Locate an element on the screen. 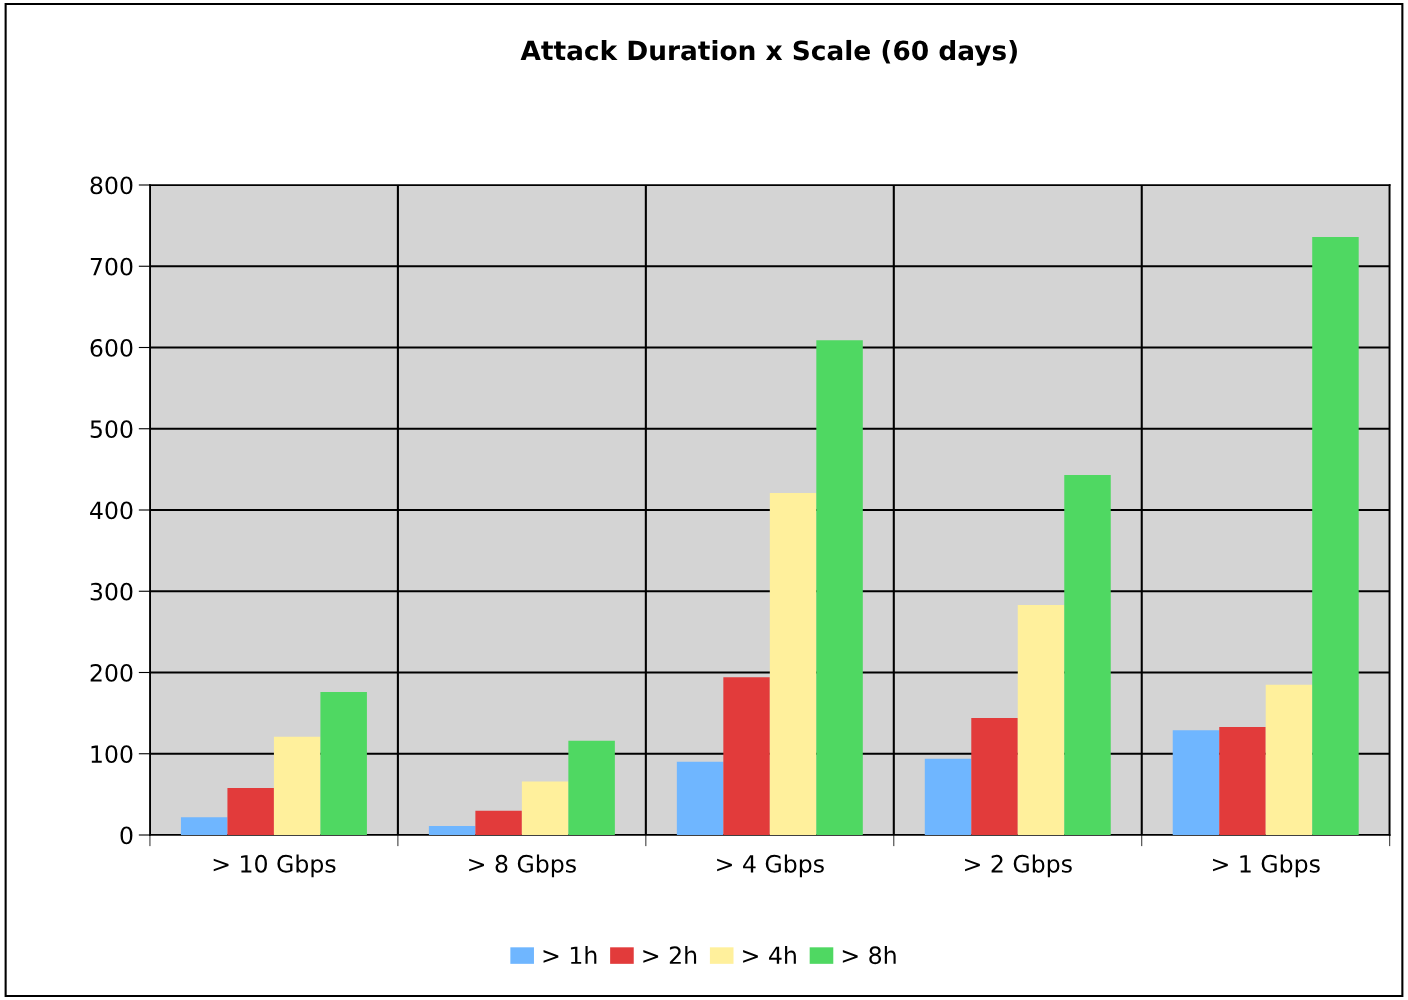 This screenshot has width=1408, height=1000. legend-label: > 1h is located at coordinates (570, 954).